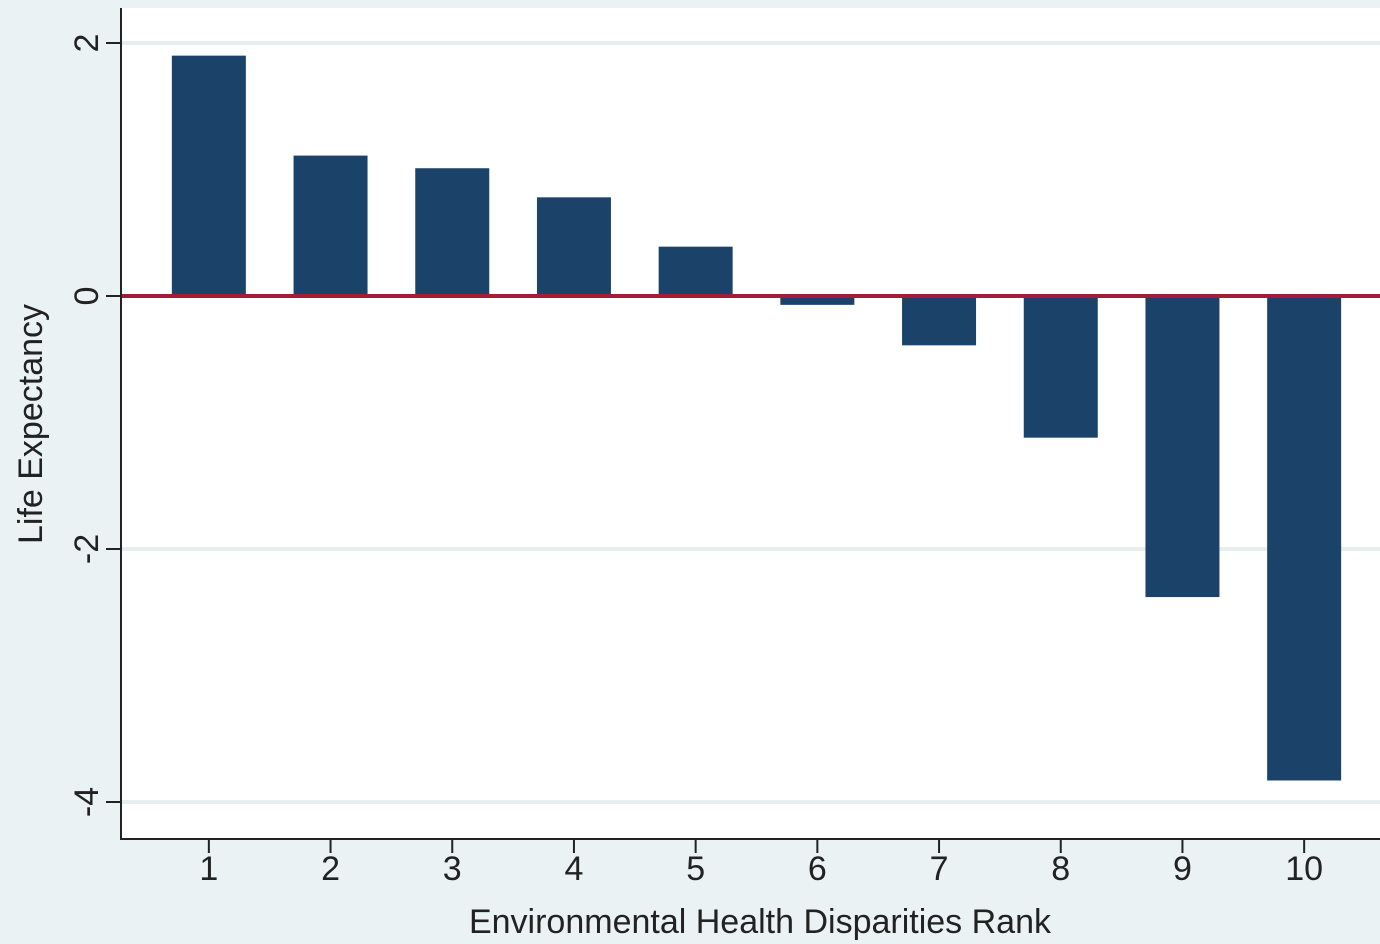  I want to click on y-axis-ticks: 2 0 -2 -4, so click(94, 425).